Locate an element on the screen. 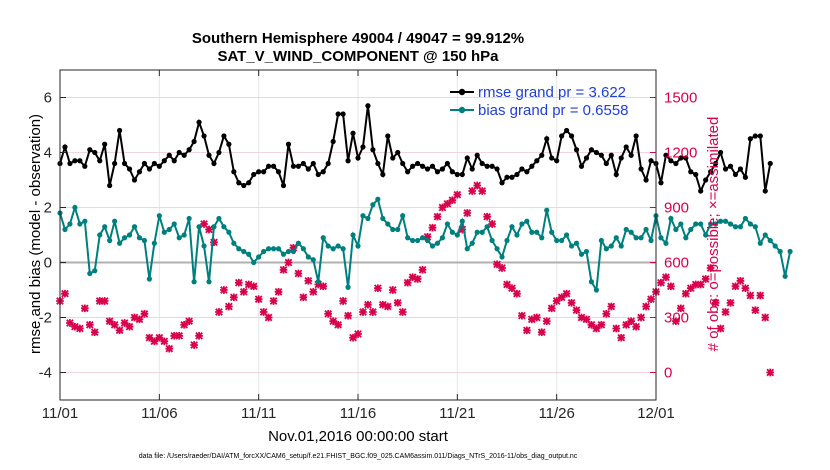 This screenshot has height=470, width=830. legend-rmse-marker is located at coordinates (462, 92).